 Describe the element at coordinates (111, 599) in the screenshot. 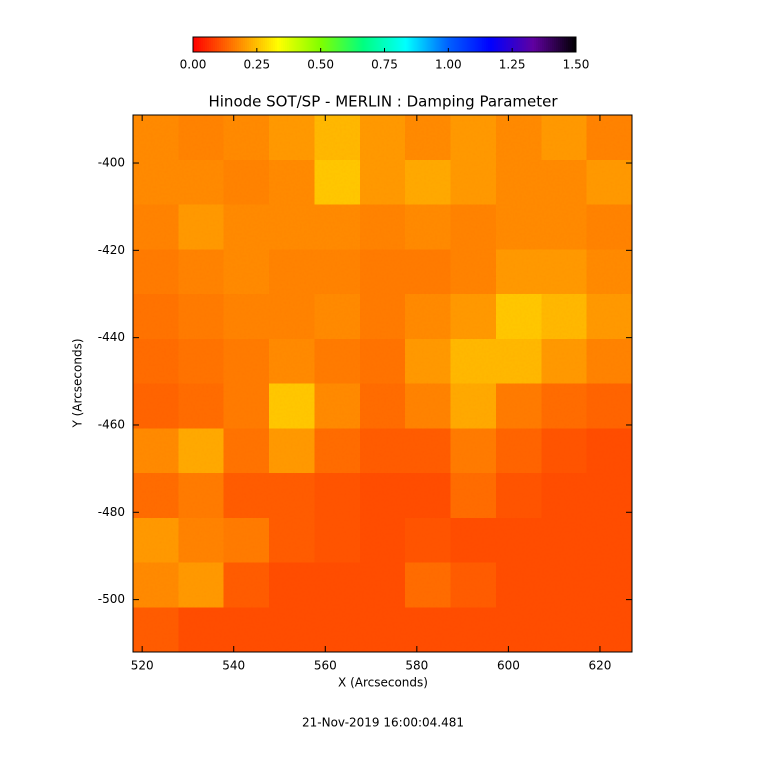

I see `y-tick-label: -500` at that location.